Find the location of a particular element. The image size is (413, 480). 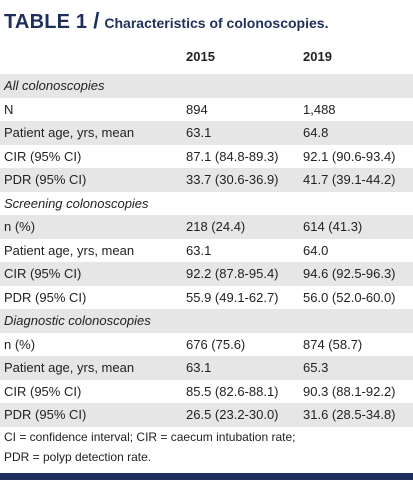

table-row: N 894 1,488 is located at coordinates (206, 110).